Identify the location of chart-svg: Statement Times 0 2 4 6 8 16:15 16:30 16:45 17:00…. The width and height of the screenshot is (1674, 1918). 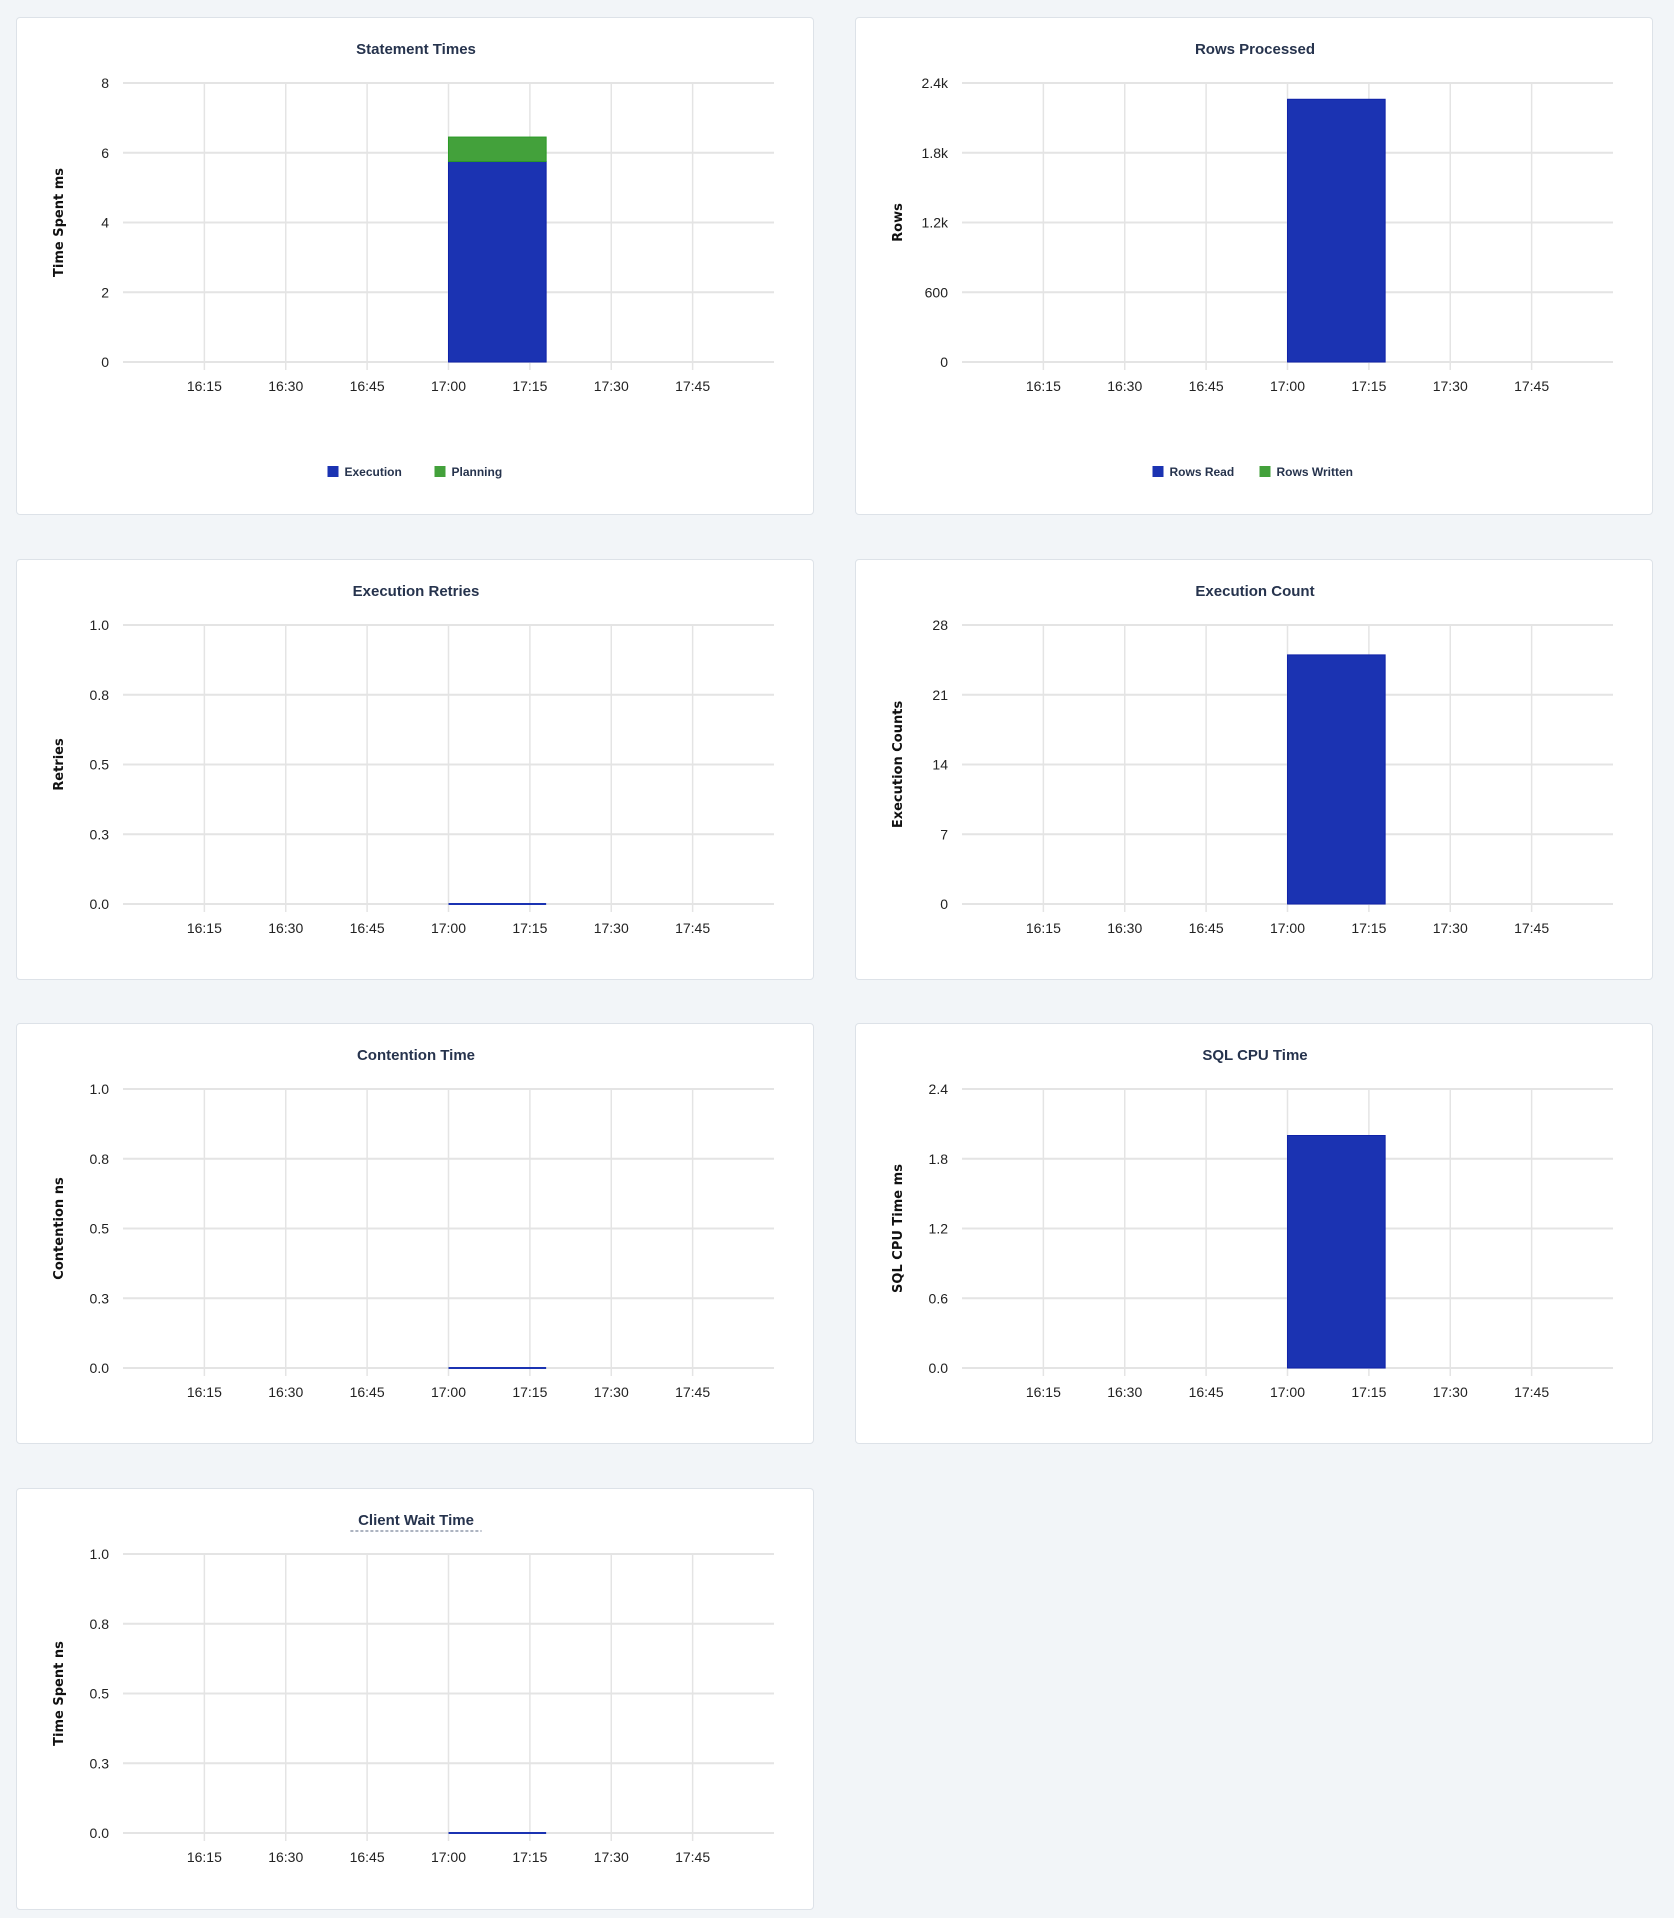
(413, 260).